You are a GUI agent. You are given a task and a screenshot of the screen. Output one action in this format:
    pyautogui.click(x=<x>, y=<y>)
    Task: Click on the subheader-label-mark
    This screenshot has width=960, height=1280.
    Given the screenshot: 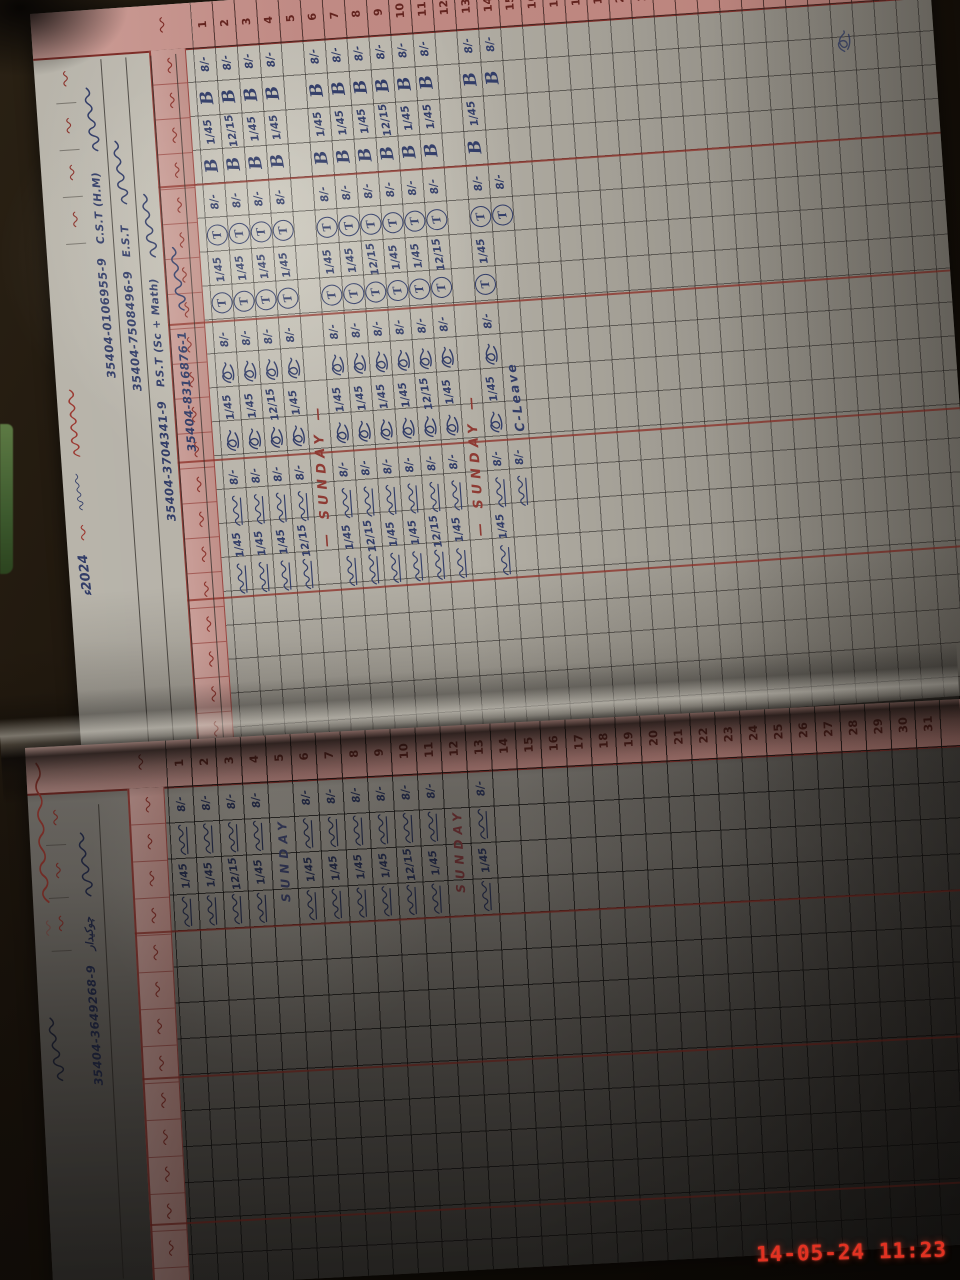 What is the action you would take?
    pyautogui.click(x=156, y=990)
    